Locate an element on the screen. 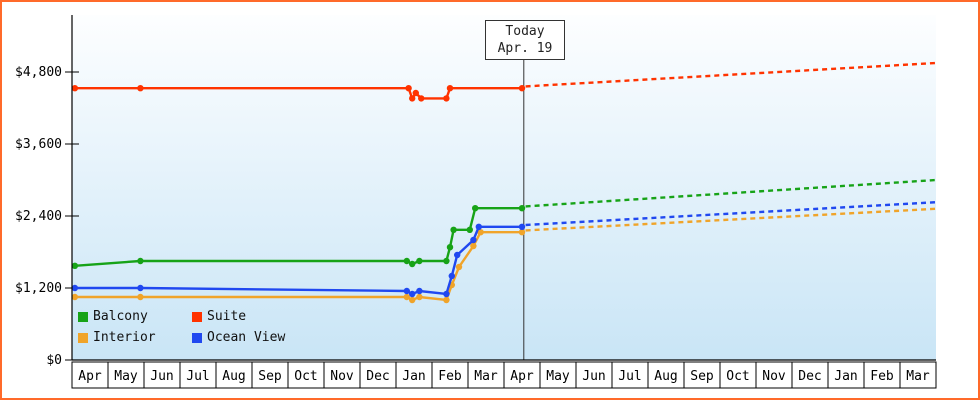 This screenshot has width=980, height=400. legend-swatch-suite is located at coordinates (197, 316).